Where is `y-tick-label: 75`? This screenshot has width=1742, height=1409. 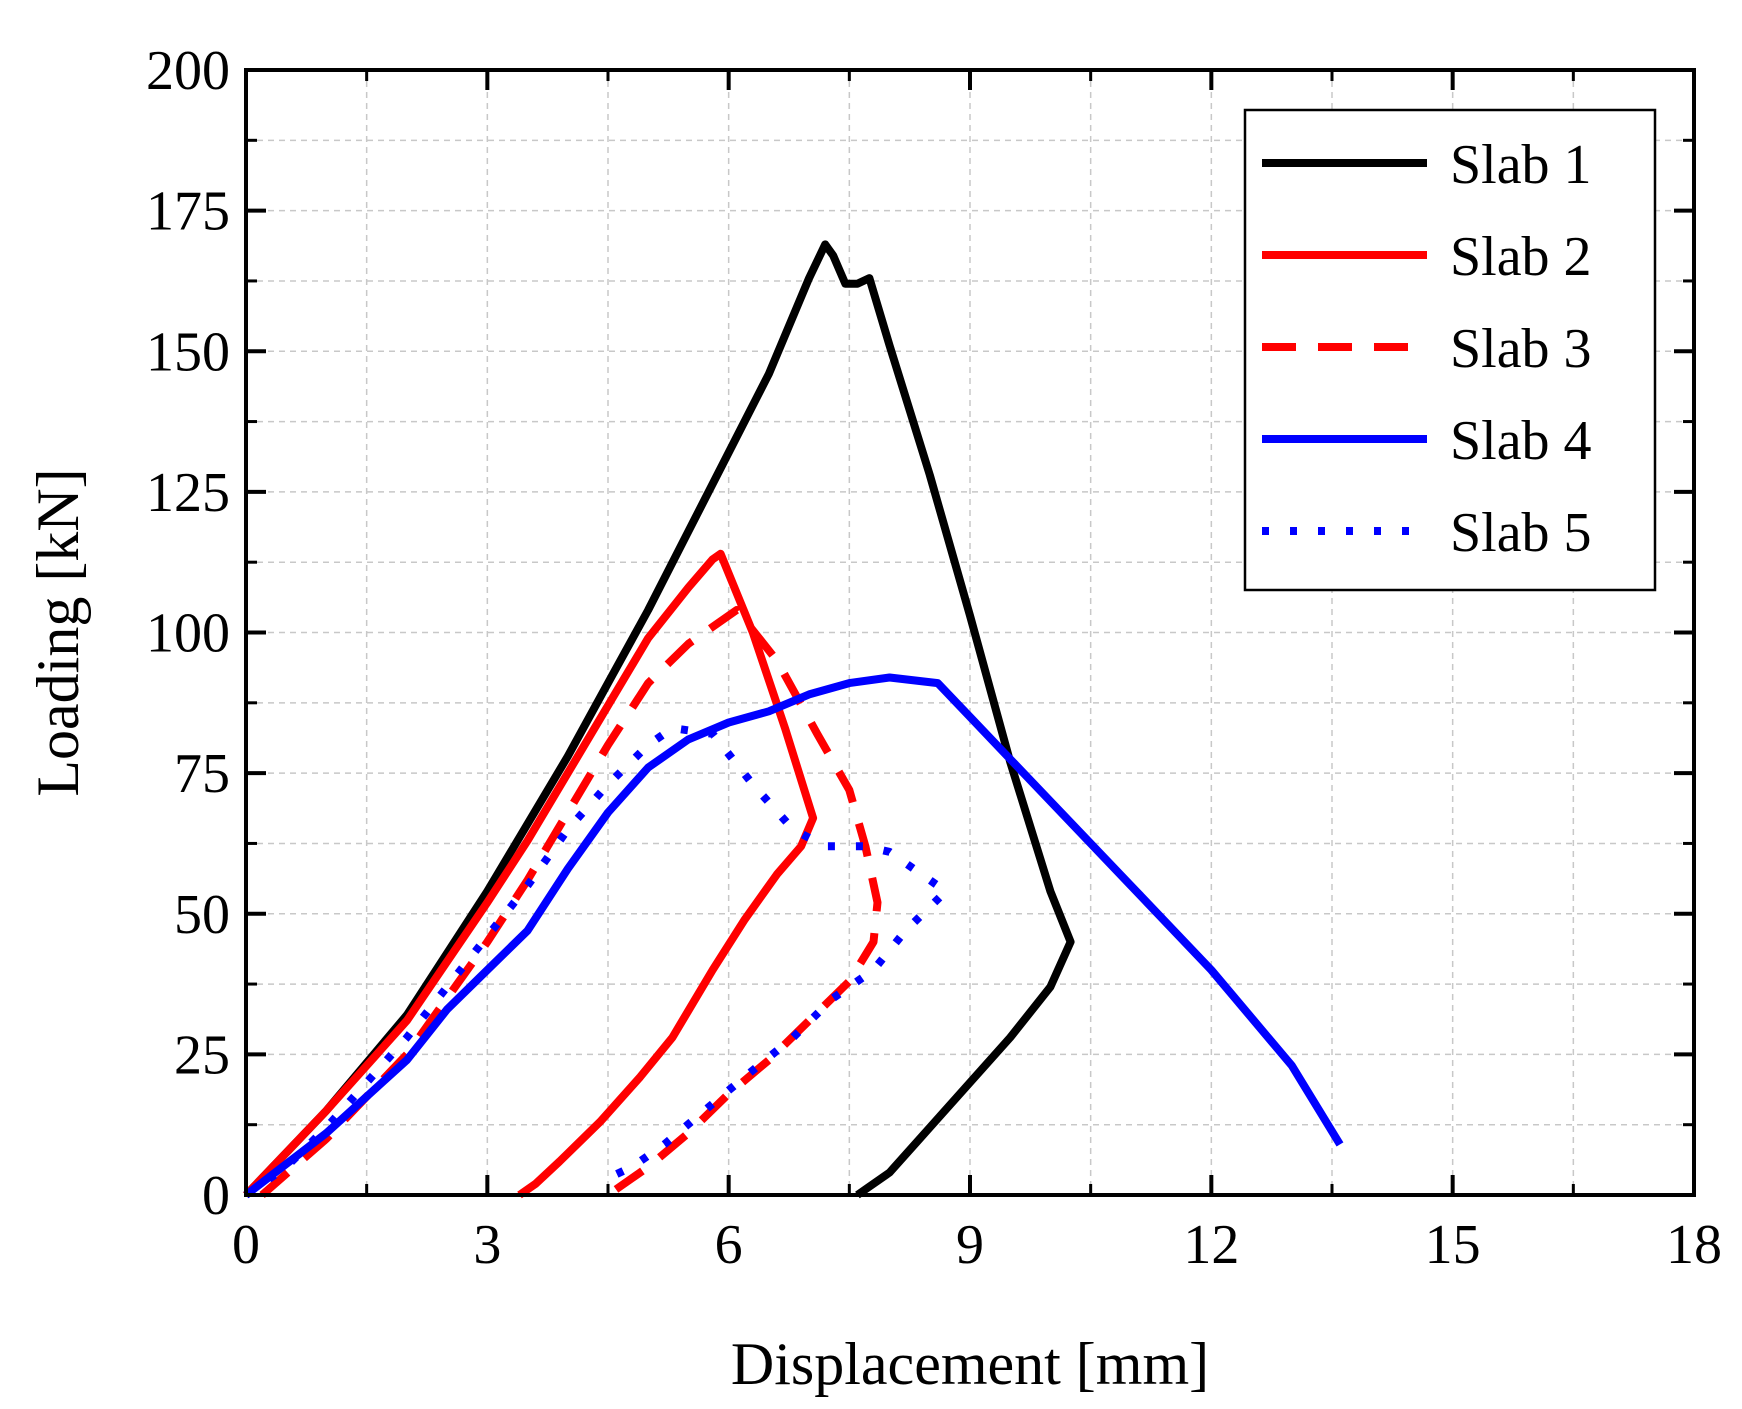
y-tick-label: 75 is located at coordinates (202, 774).